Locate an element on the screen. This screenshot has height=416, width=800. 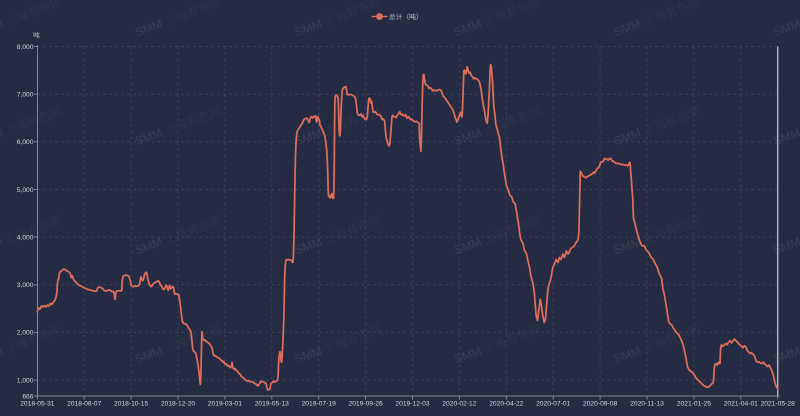
svg-text: 2021-01-25 is located at coordinates (694, 404).